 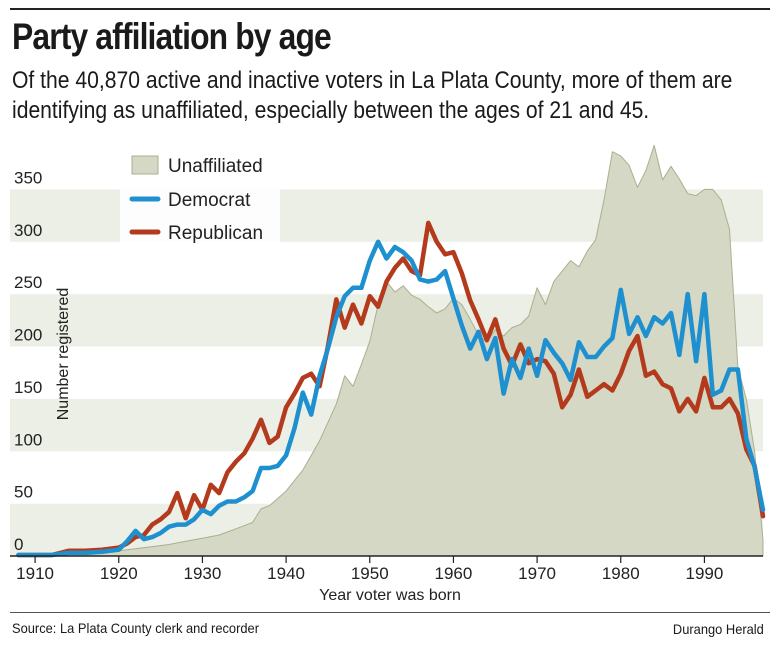 What do you see at coordinates (215, 166) in the screenshot?
I see `legend-label-unaffiliated: Unaffiliated` at bounding box center [215, 166].